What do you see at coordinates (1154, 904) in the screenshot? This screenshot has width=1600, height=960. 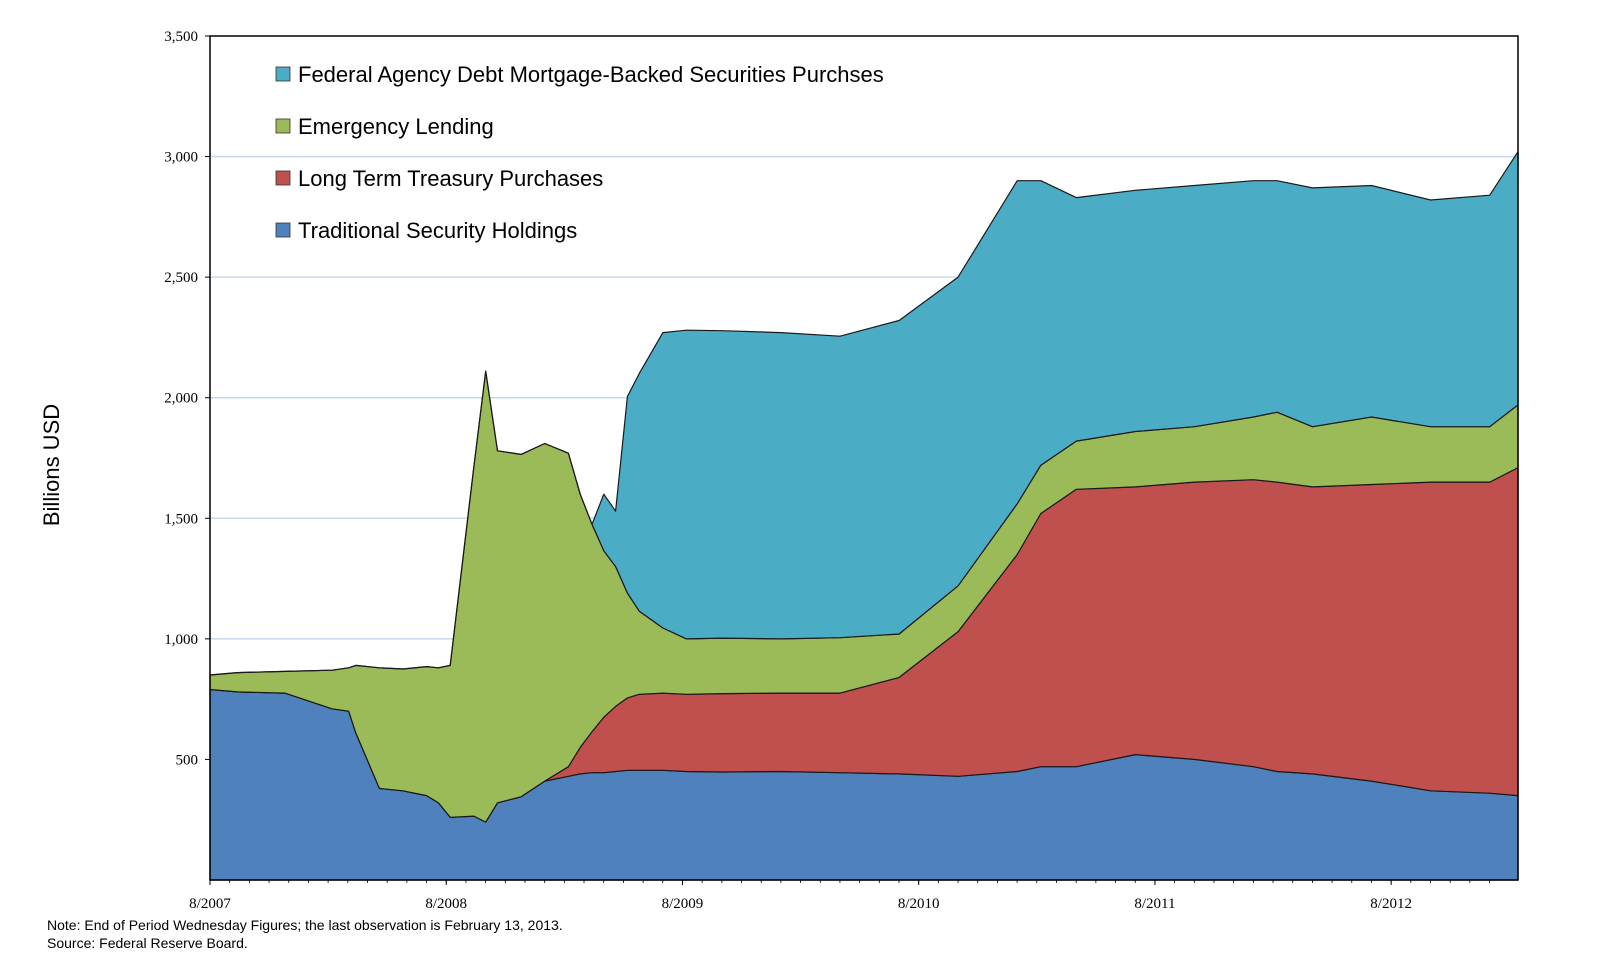 I see `x-tick-label: 8/2011` at bounding box center [1154, 904].